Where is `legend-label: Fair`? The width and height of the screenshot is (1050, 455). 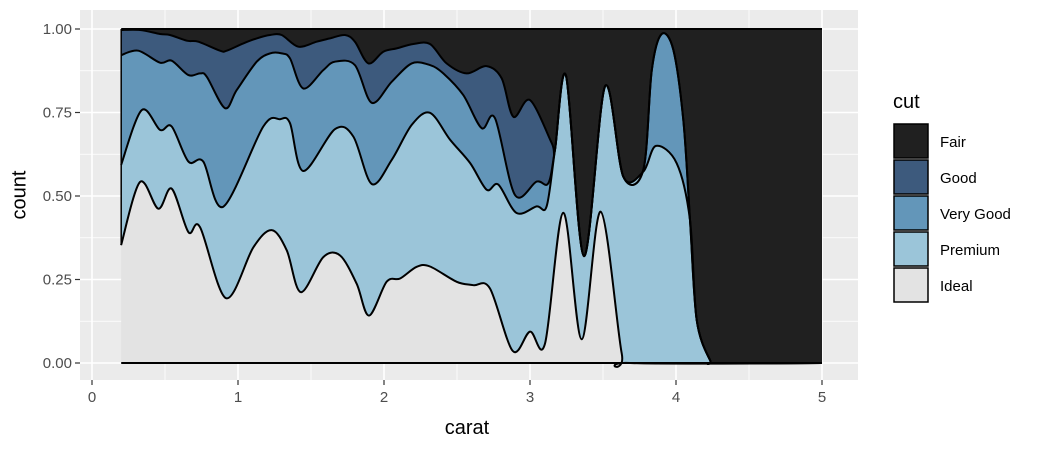
legend-label: Fair is located at coordinates (953, 142).